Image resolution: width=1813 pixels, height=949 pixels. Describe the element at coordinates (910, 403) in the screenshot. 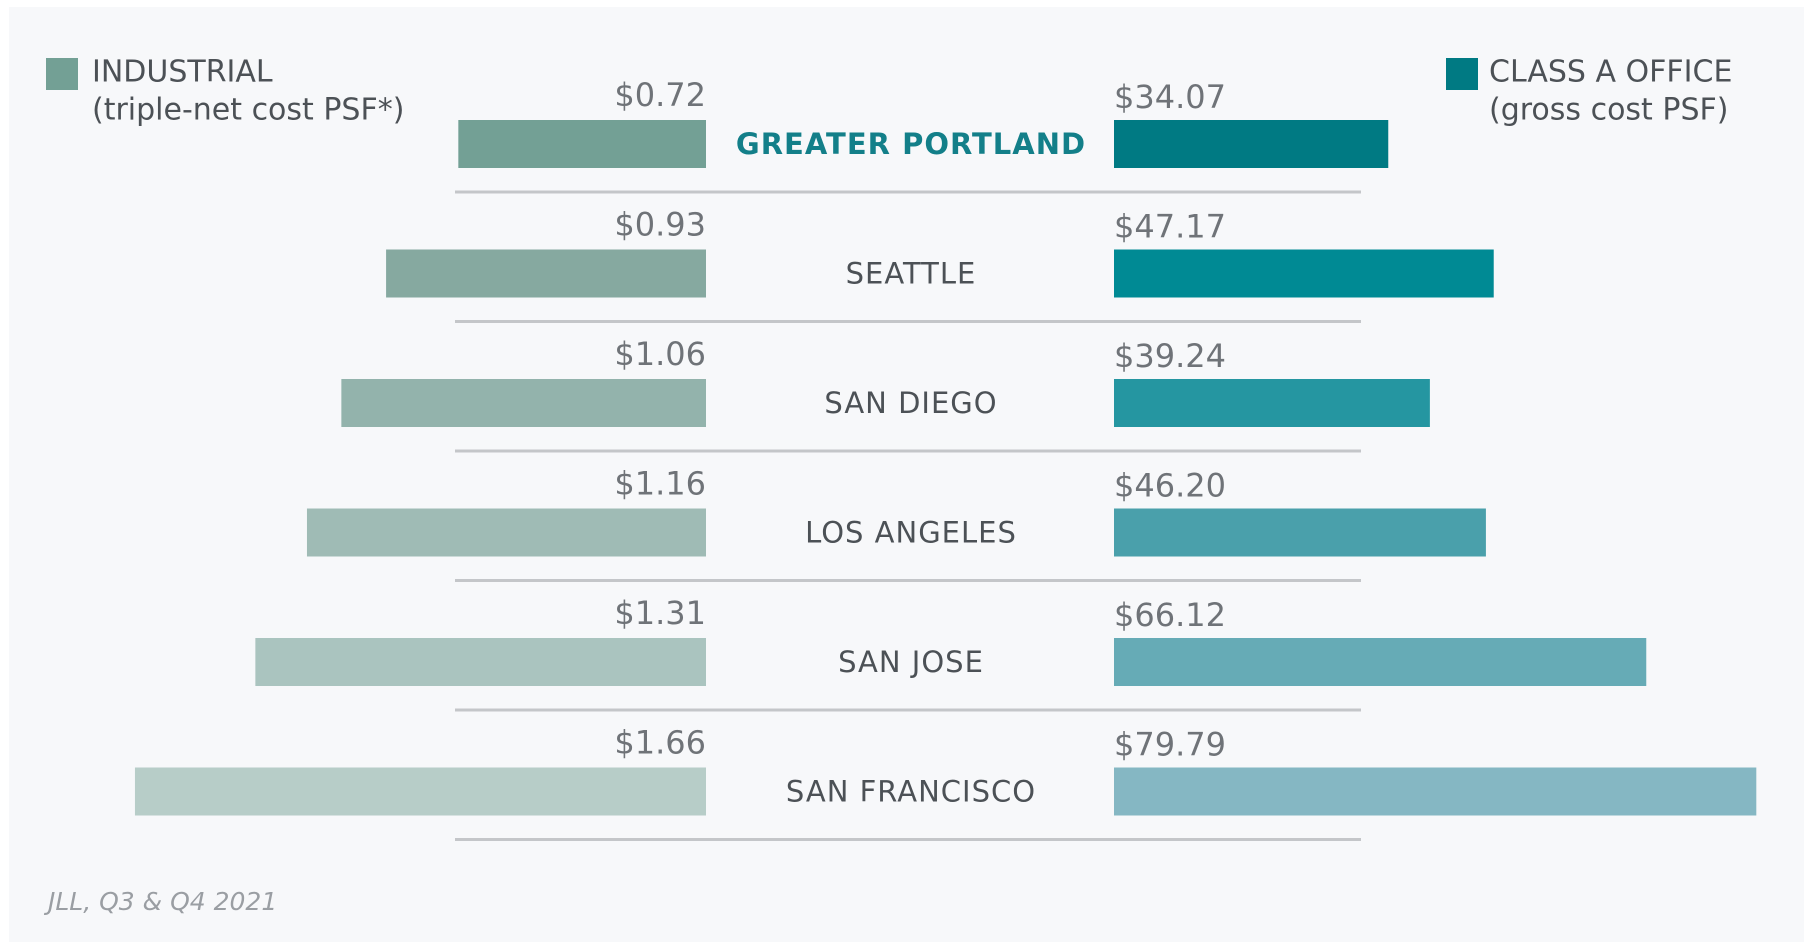

I see `category-label: SAN DIEGO` at that location.